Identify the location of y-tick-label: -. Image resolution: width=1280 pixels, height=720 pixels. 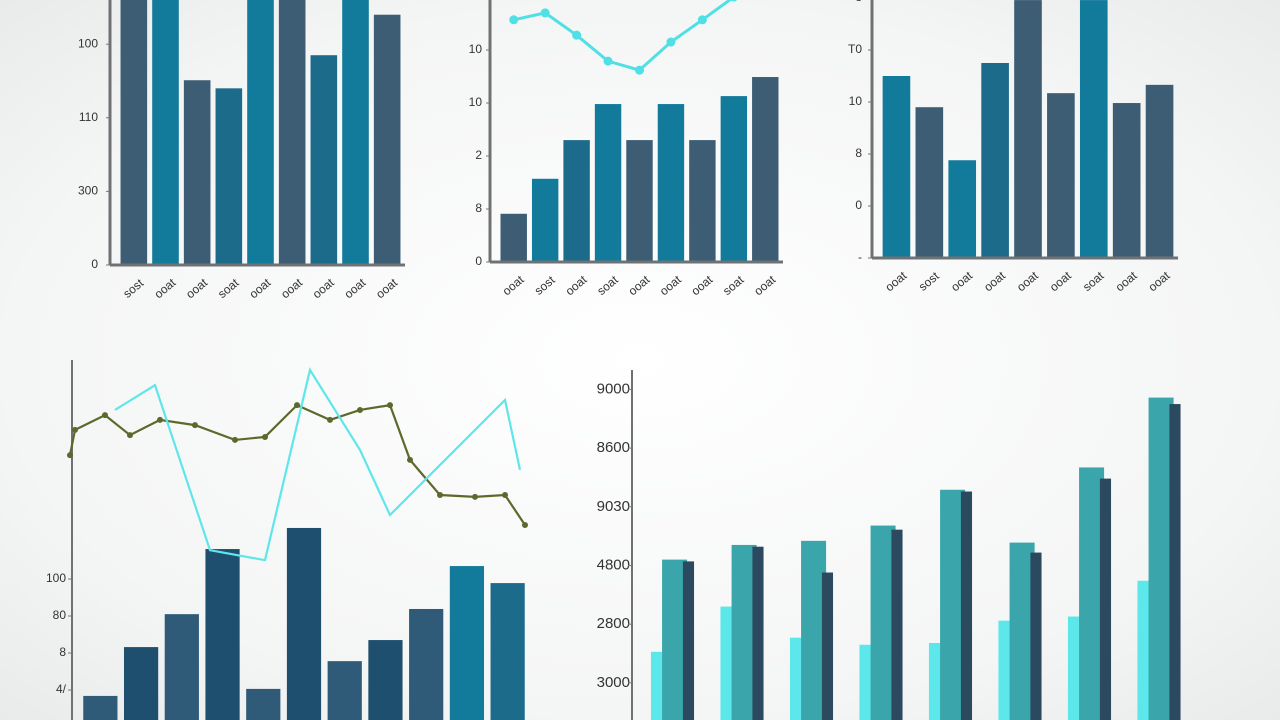
(860, 257).